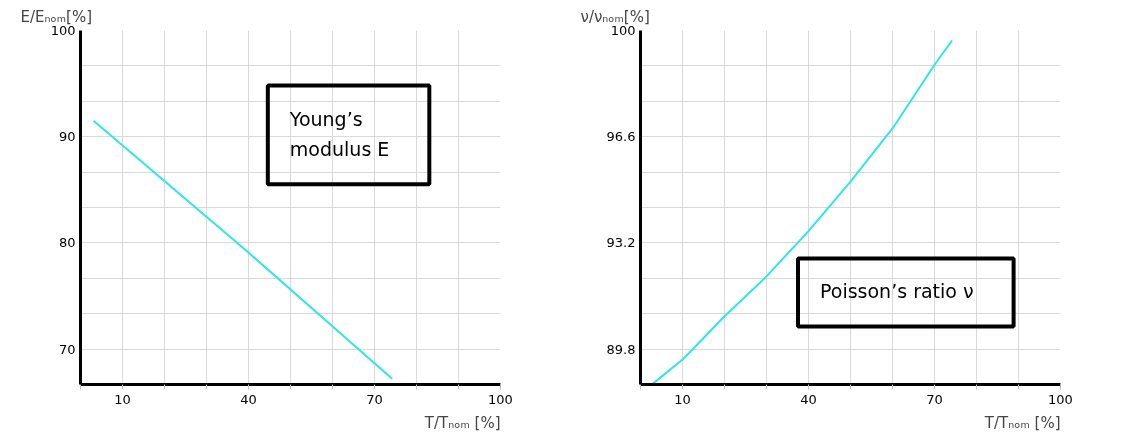 The height and width of the screenshot is (441, 1129). What do you see at coordinates (621, 243) in the screenshot?
I see `y-tick-label: 93.2` at bounding box center [621, 243].